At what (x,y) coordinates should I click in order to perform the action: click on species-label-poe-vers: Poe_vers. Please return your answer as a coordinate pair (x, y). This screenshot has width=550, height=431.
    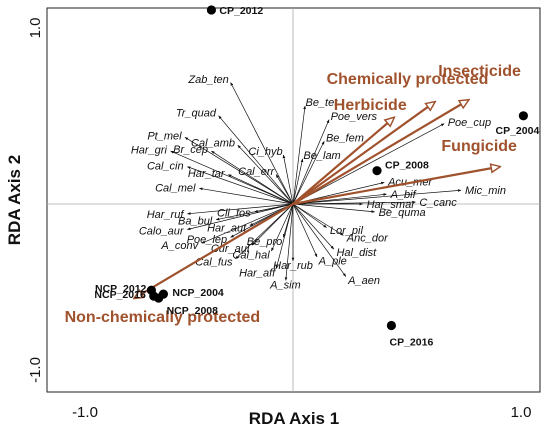
    Looking at the image, I should click on (354, 117).